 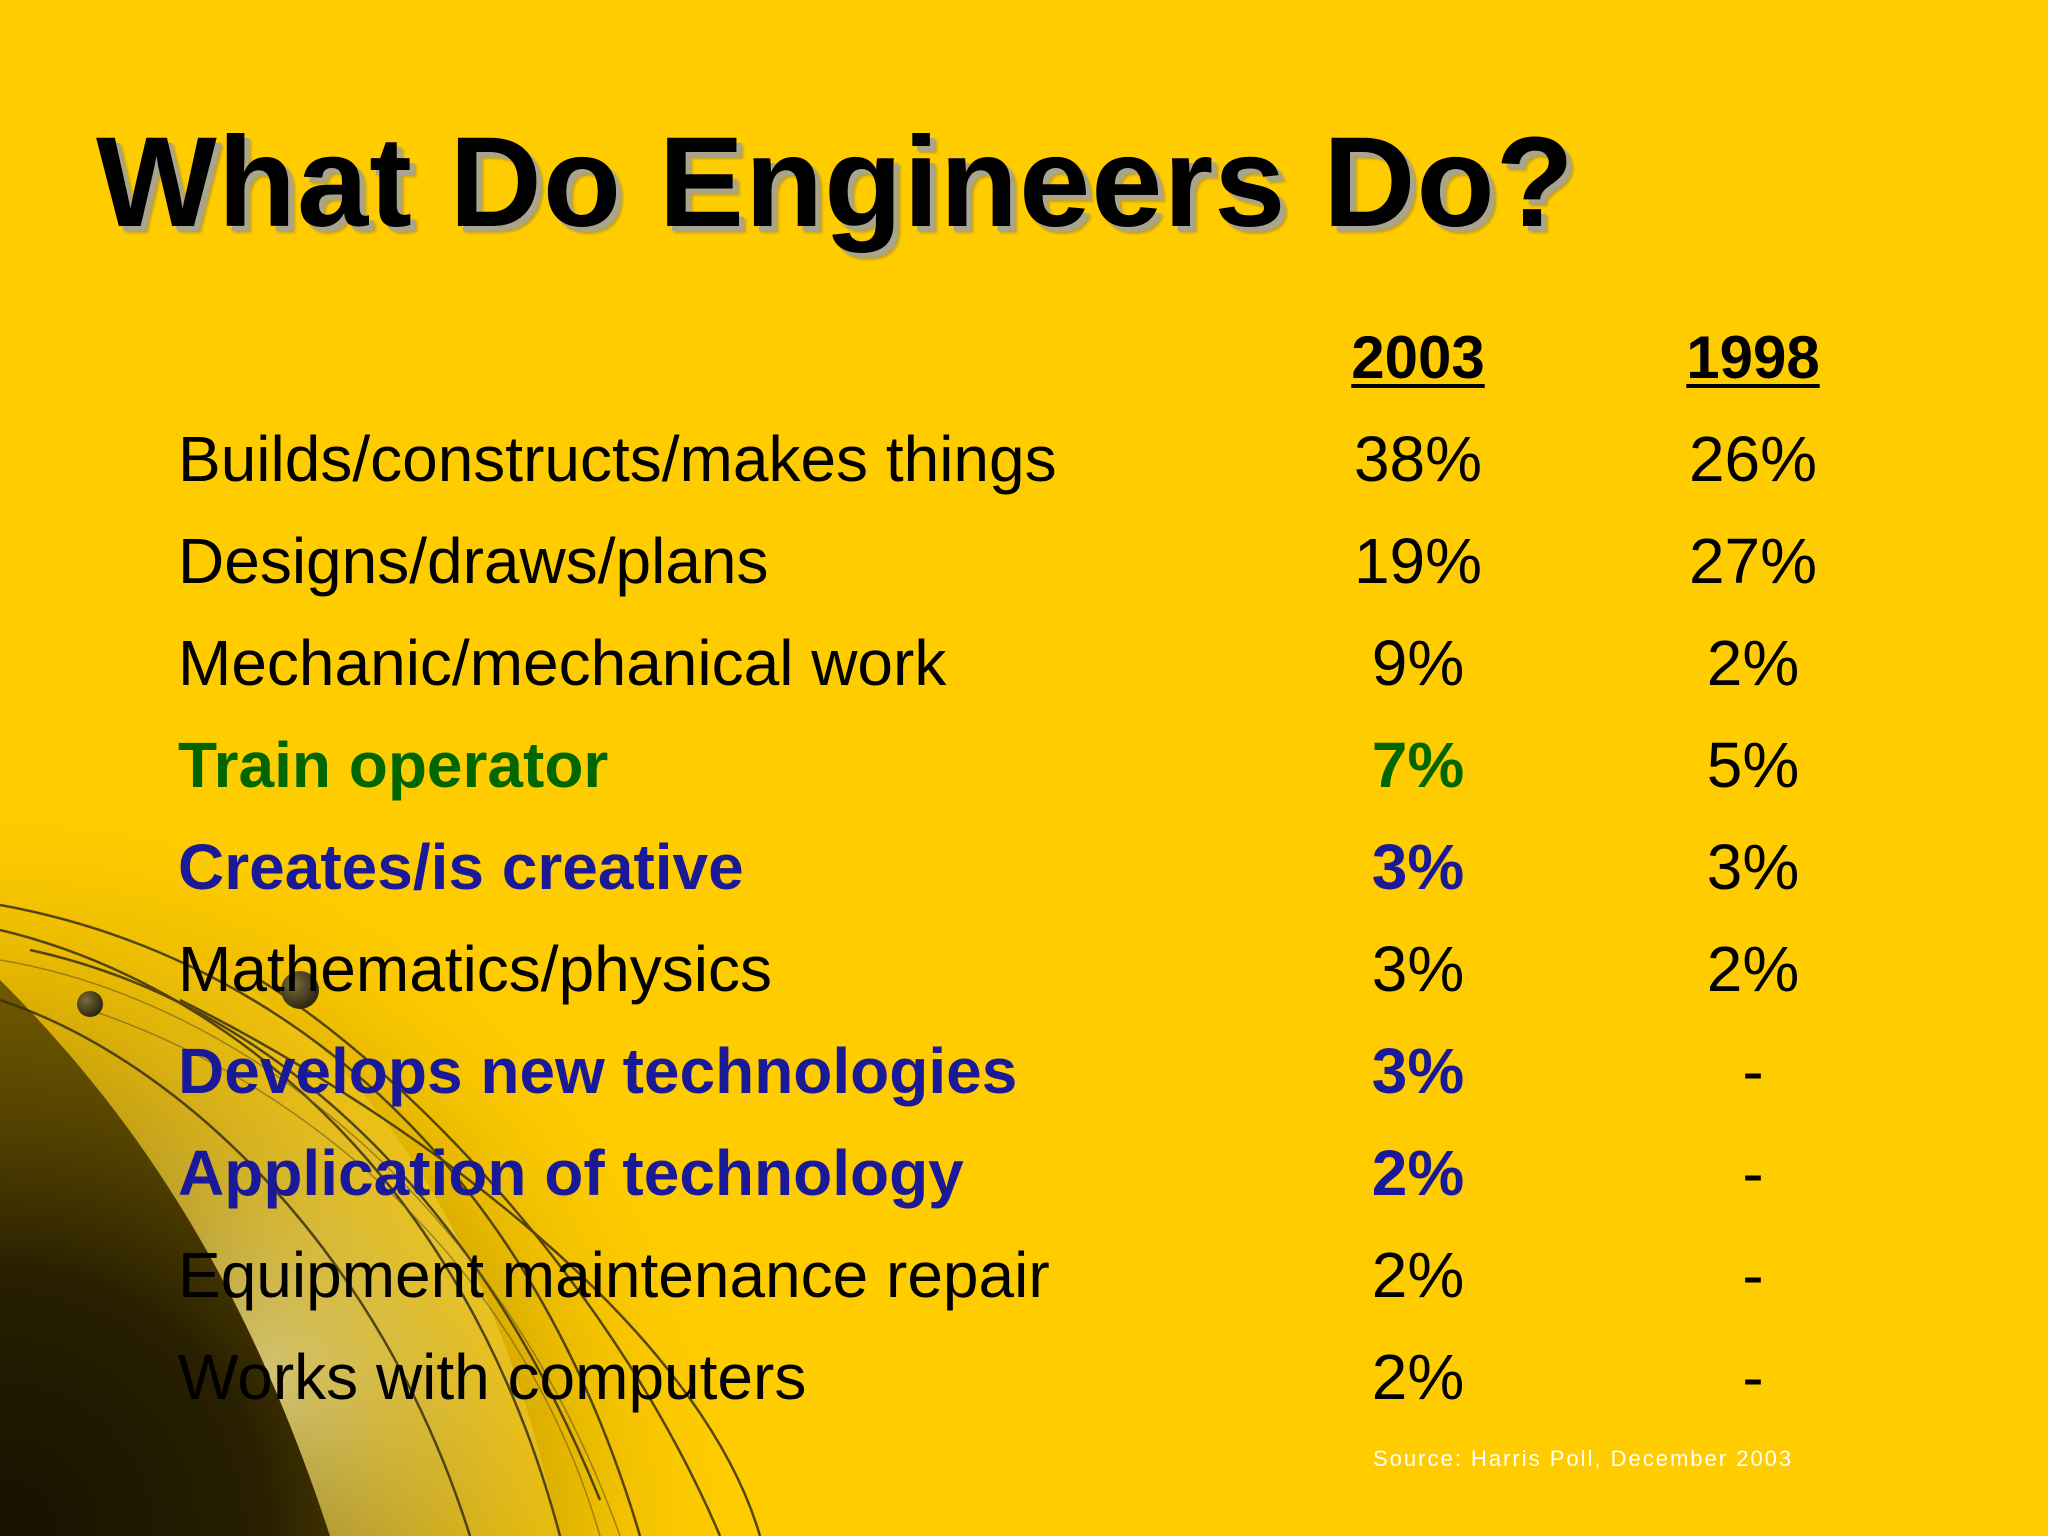 What do you see at coordinates (1583, 1458) in the screenshot?
I see `source-citation: Source: Harris Poll, December 2003` at bounding box center [1583, 1458].